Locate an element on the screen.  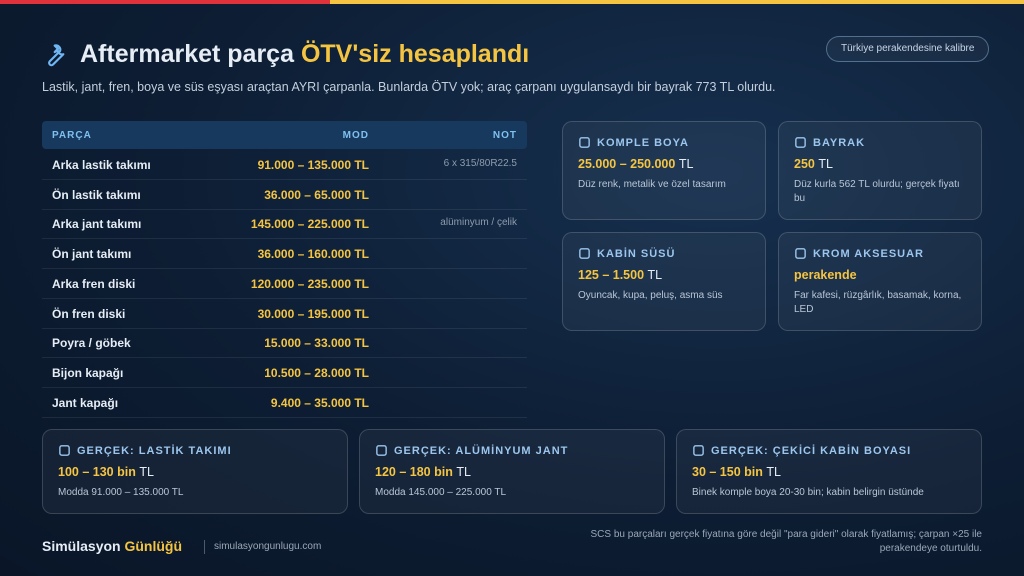
card-value: 30 – 150 bin TL is located at coordinates (829, 472).